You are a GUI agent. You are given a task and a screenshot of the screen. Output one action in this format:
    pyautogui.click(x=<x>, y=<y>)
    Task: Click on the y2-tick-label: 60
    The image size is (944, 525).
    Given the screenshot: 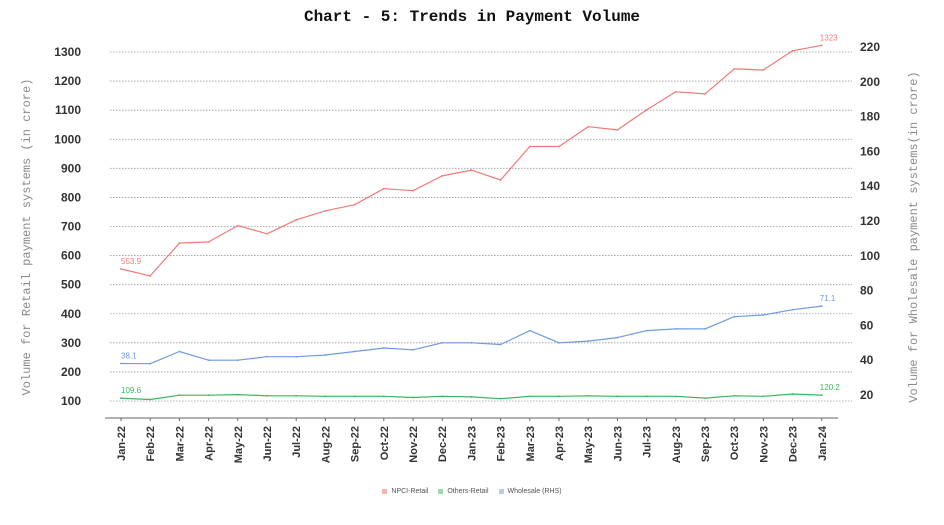 What is the action you would take?
    pyautogui.click(x=867, y=325)
    